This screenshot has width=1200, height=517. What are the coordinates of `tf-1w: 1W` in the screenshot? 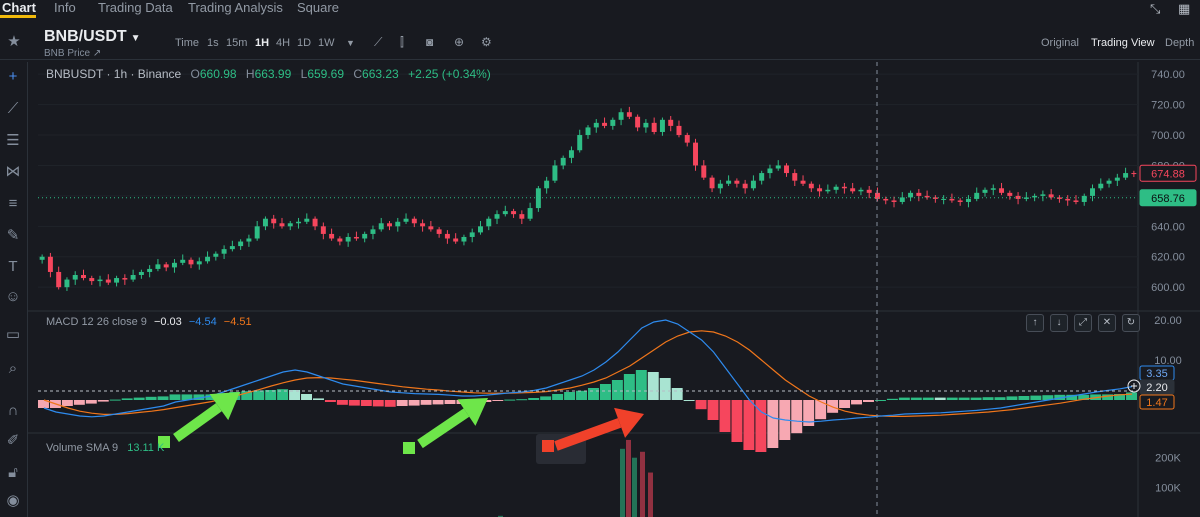 It's located at (326, 43).